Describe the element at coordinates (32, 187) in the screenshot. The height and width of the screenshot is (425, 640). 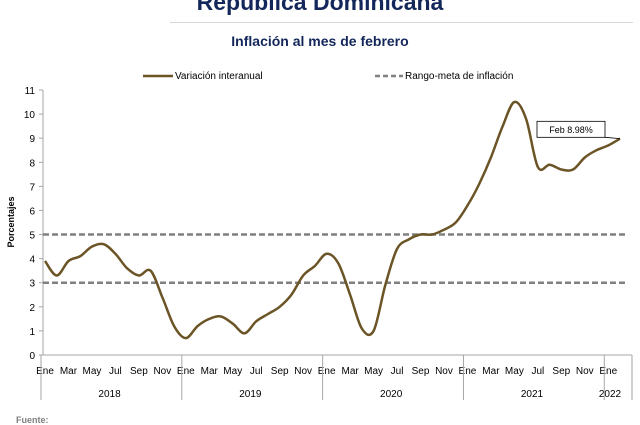
I see `y-tick-label: 7` at that location.